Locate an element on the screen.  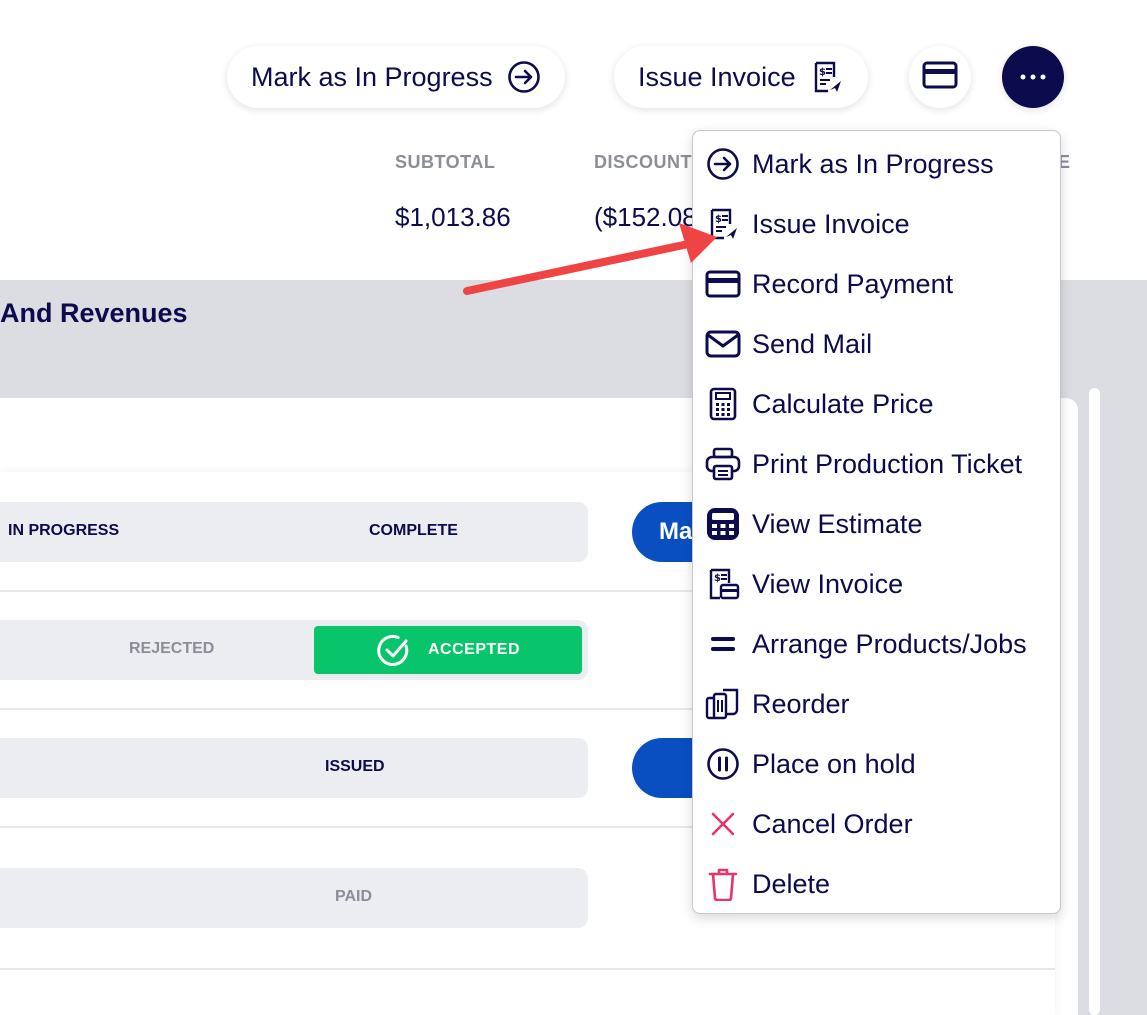
issue-invoice-label: Issue Invoice is located at coordinates (717, 76).